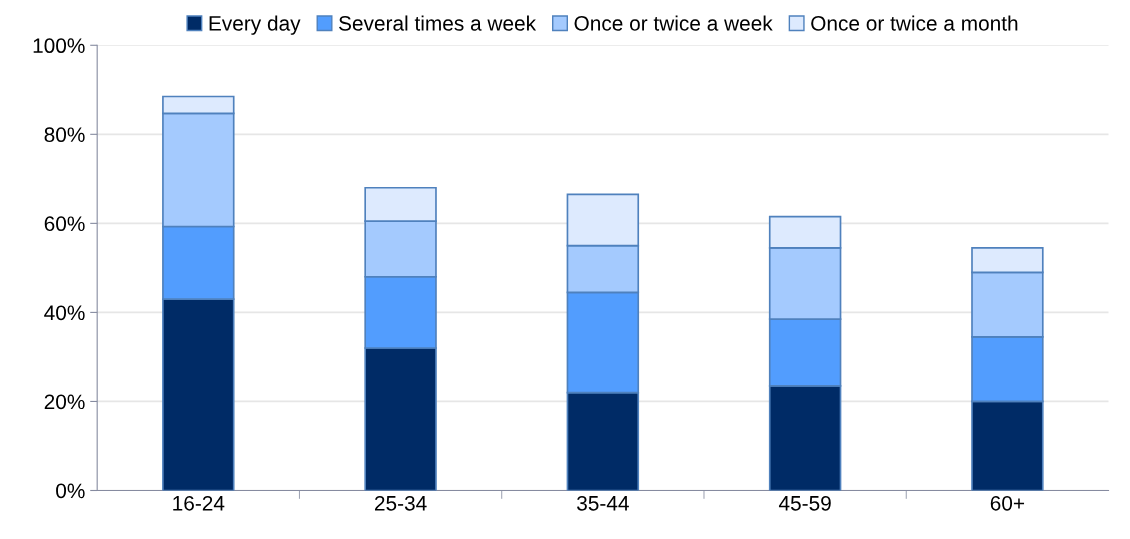 This screenshot has height=539, width=1130. Describe the element at coordinates (64, 135) in the screenshot. I see `y-tick-label: 80%` at that location.